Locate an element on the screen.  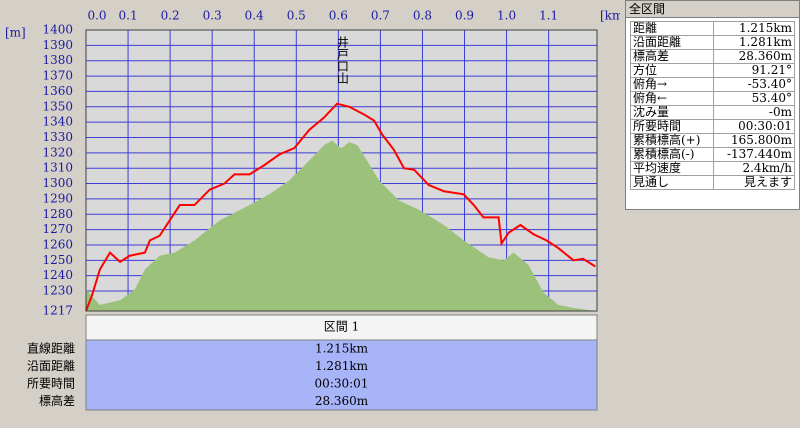
summary-row: 平均速度 2.4km/h is located at coordinates (712, 168).